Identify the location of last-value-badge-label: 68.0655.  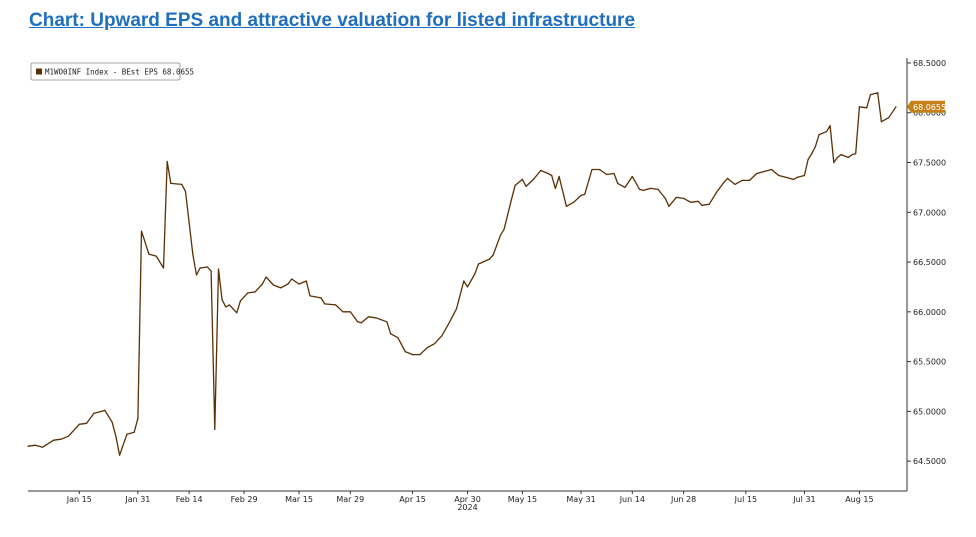
(929, 107).